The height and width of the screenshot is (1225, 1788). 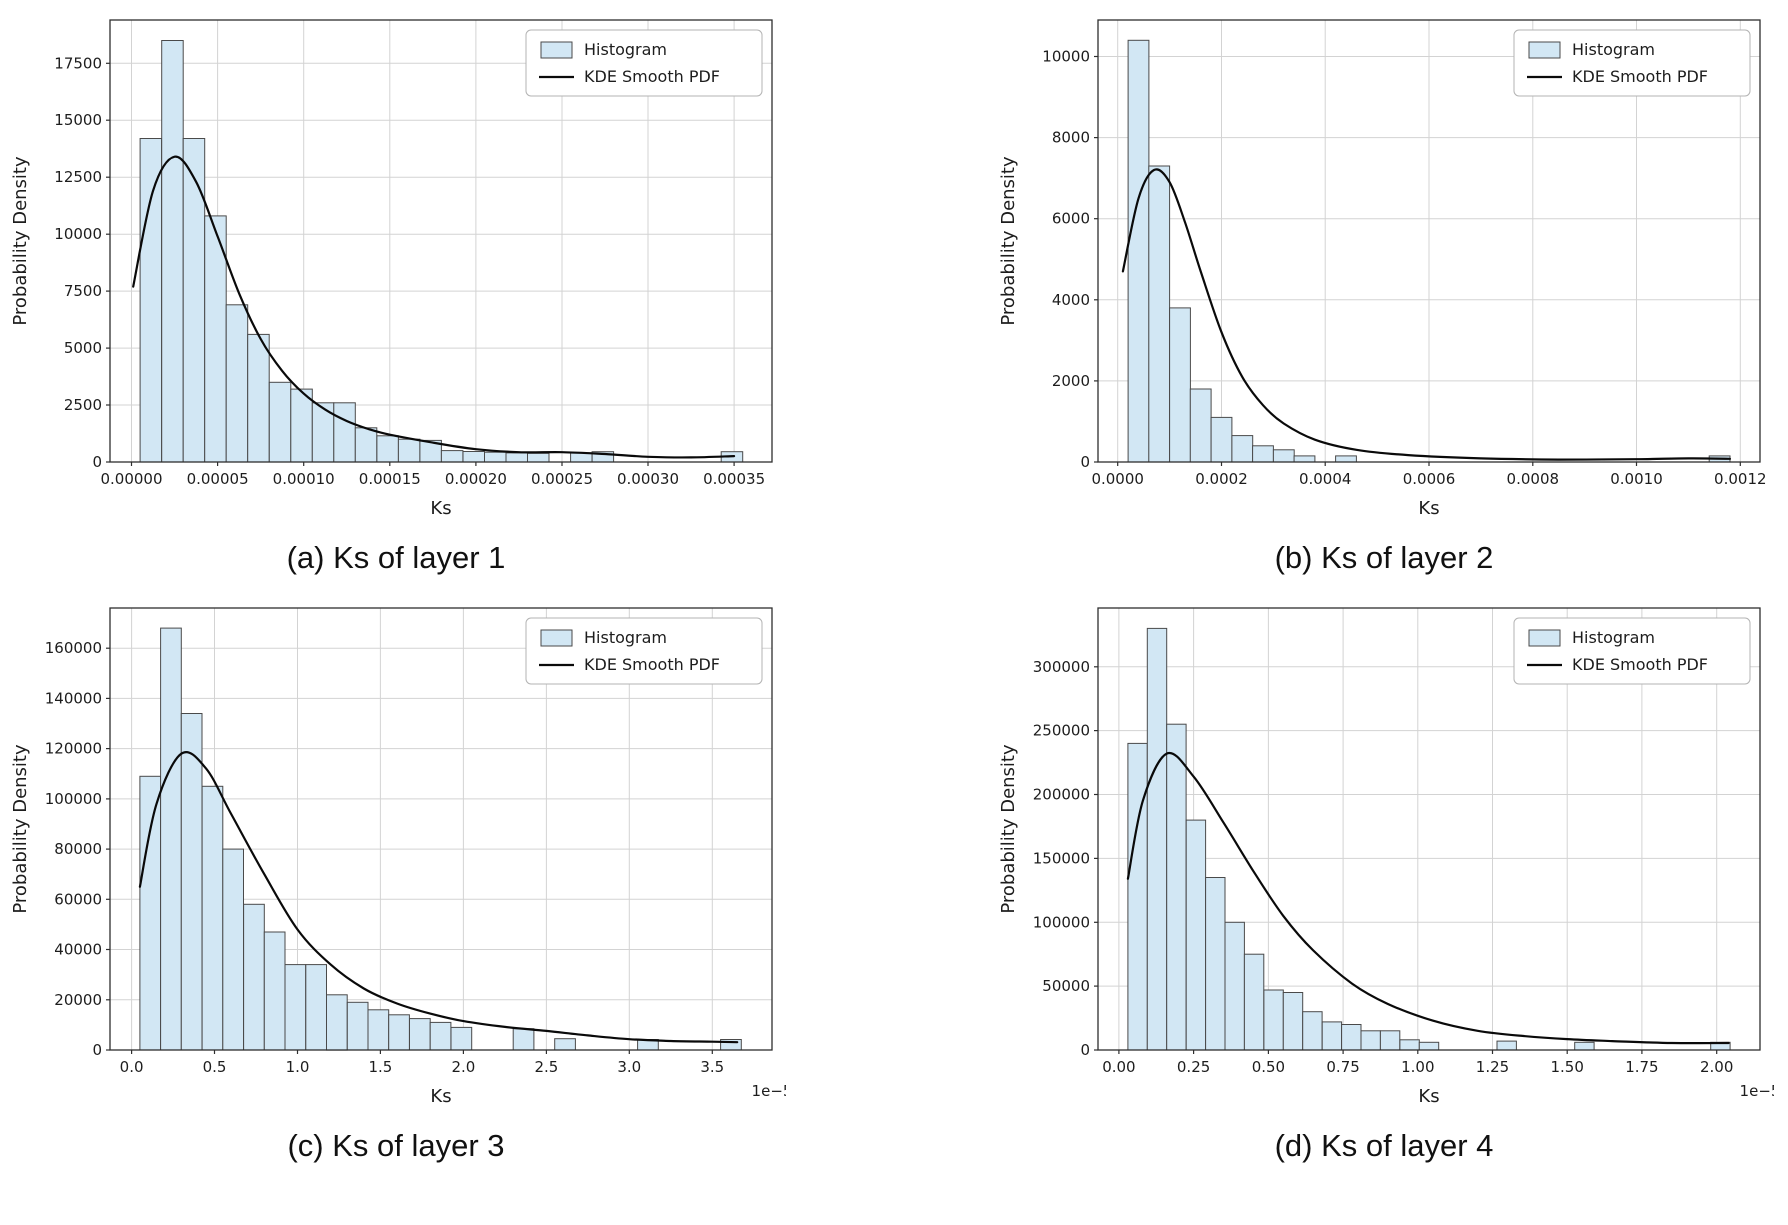 What do you see at coordinates (1221, 479) in the screenshot?
I see `x-tick-label: 0.0002` at bounding box center [1221, 479].